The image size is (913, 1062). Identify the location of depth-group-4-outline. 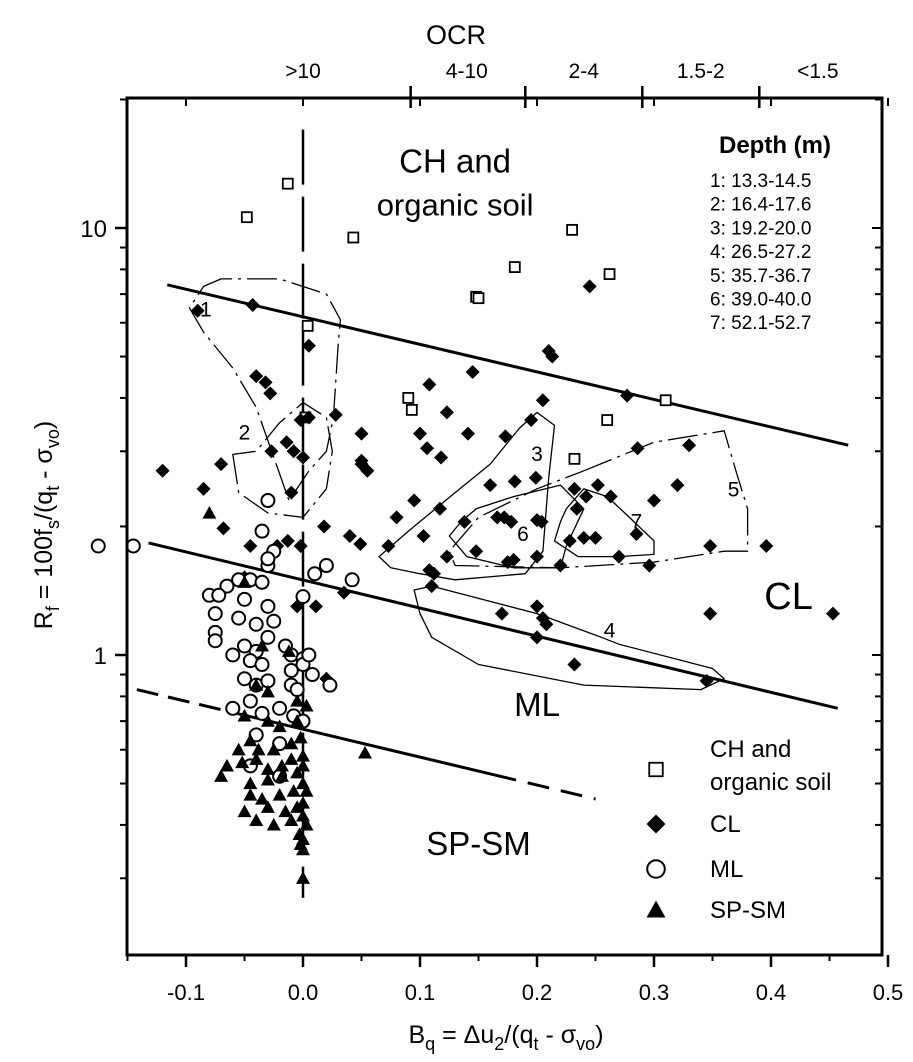
(569, 638).